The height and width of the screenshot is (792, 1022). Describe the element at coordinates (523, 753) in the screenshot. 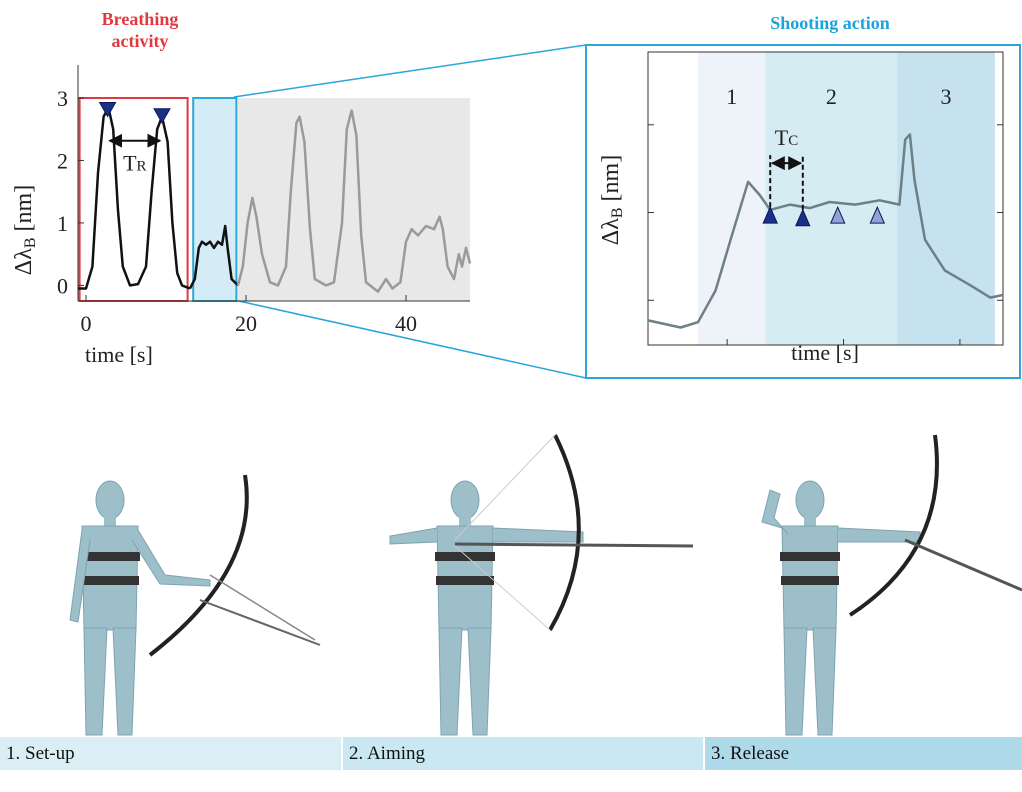

I see `phase-label: 2. Aiming` at that location.